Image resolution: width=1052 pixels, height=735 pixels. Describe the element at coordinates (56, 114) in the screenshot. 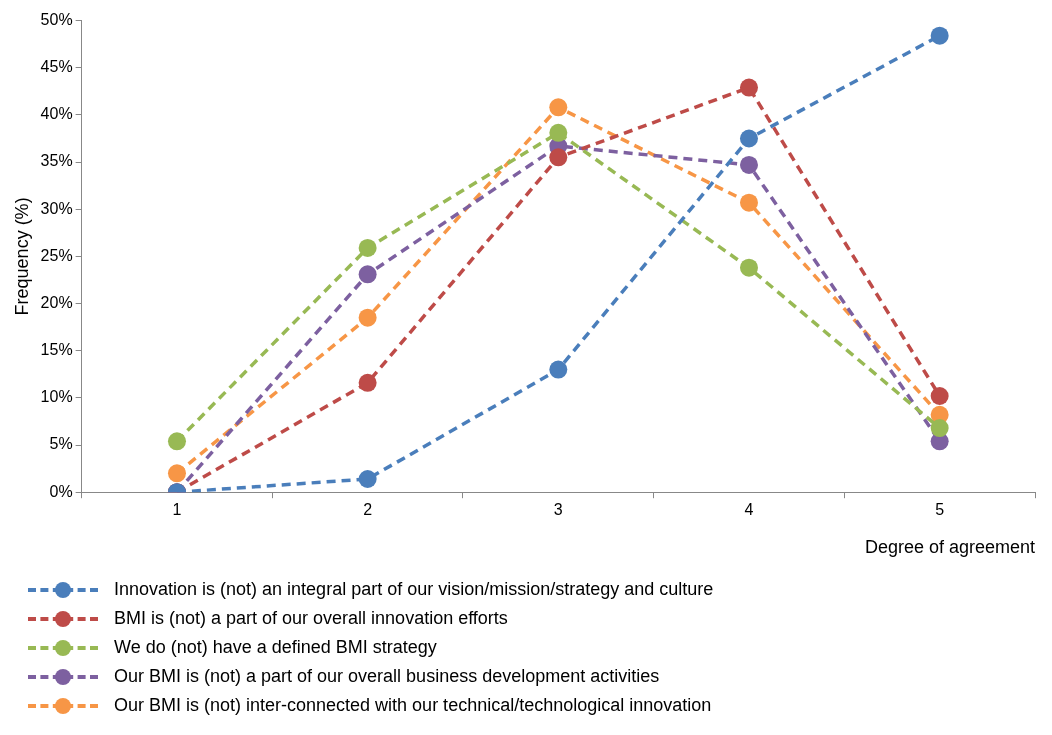

I see `y-tick-label: 40%` at that location.